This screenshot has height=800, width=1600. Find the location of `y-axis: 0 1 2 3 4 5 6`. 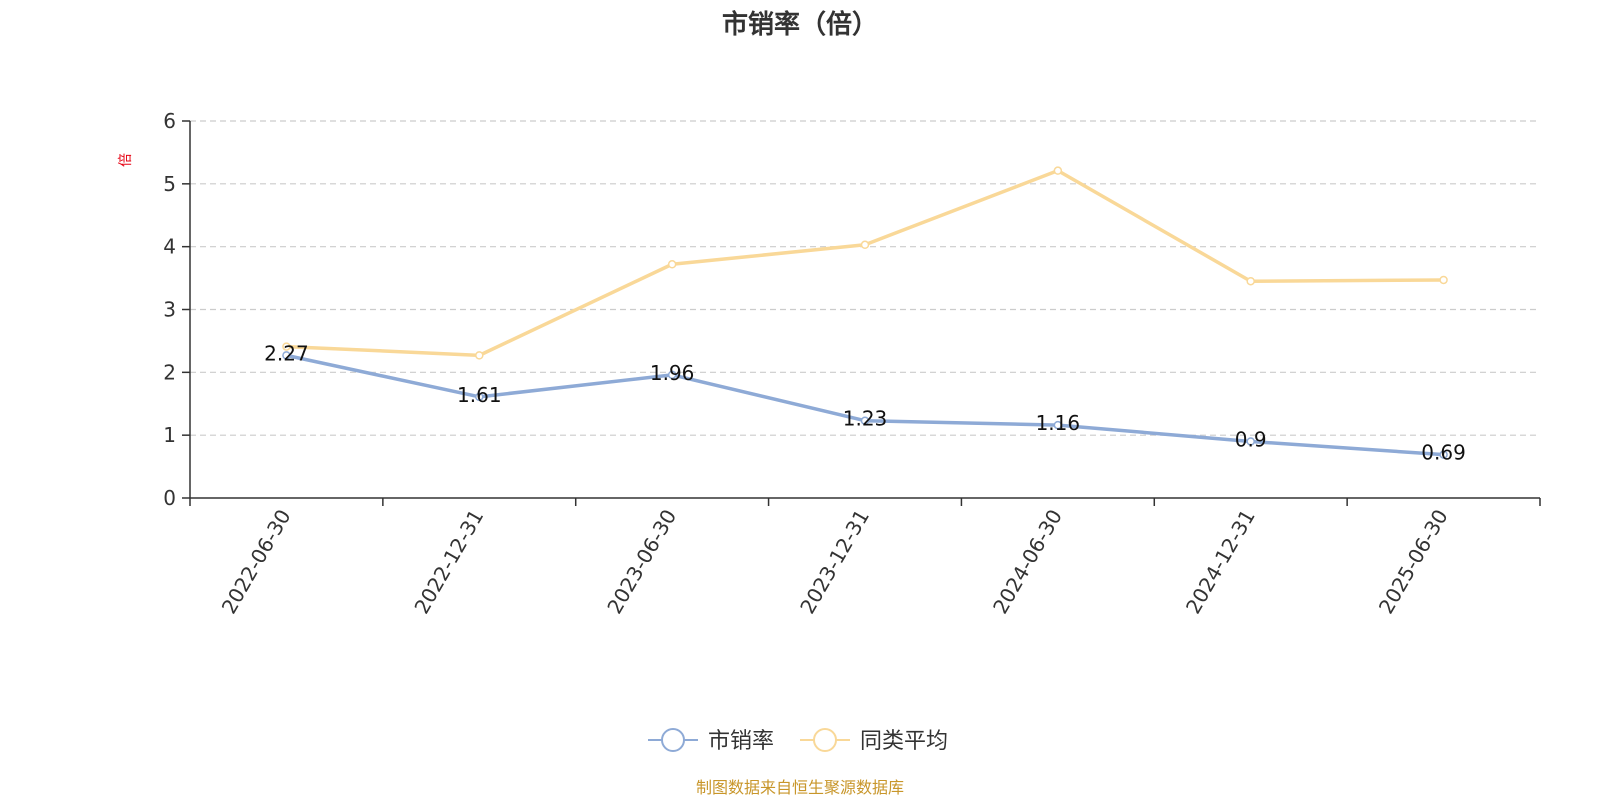

y-axis: 0 1 2 3 4 5 6 is located at coordinates (177, 309).